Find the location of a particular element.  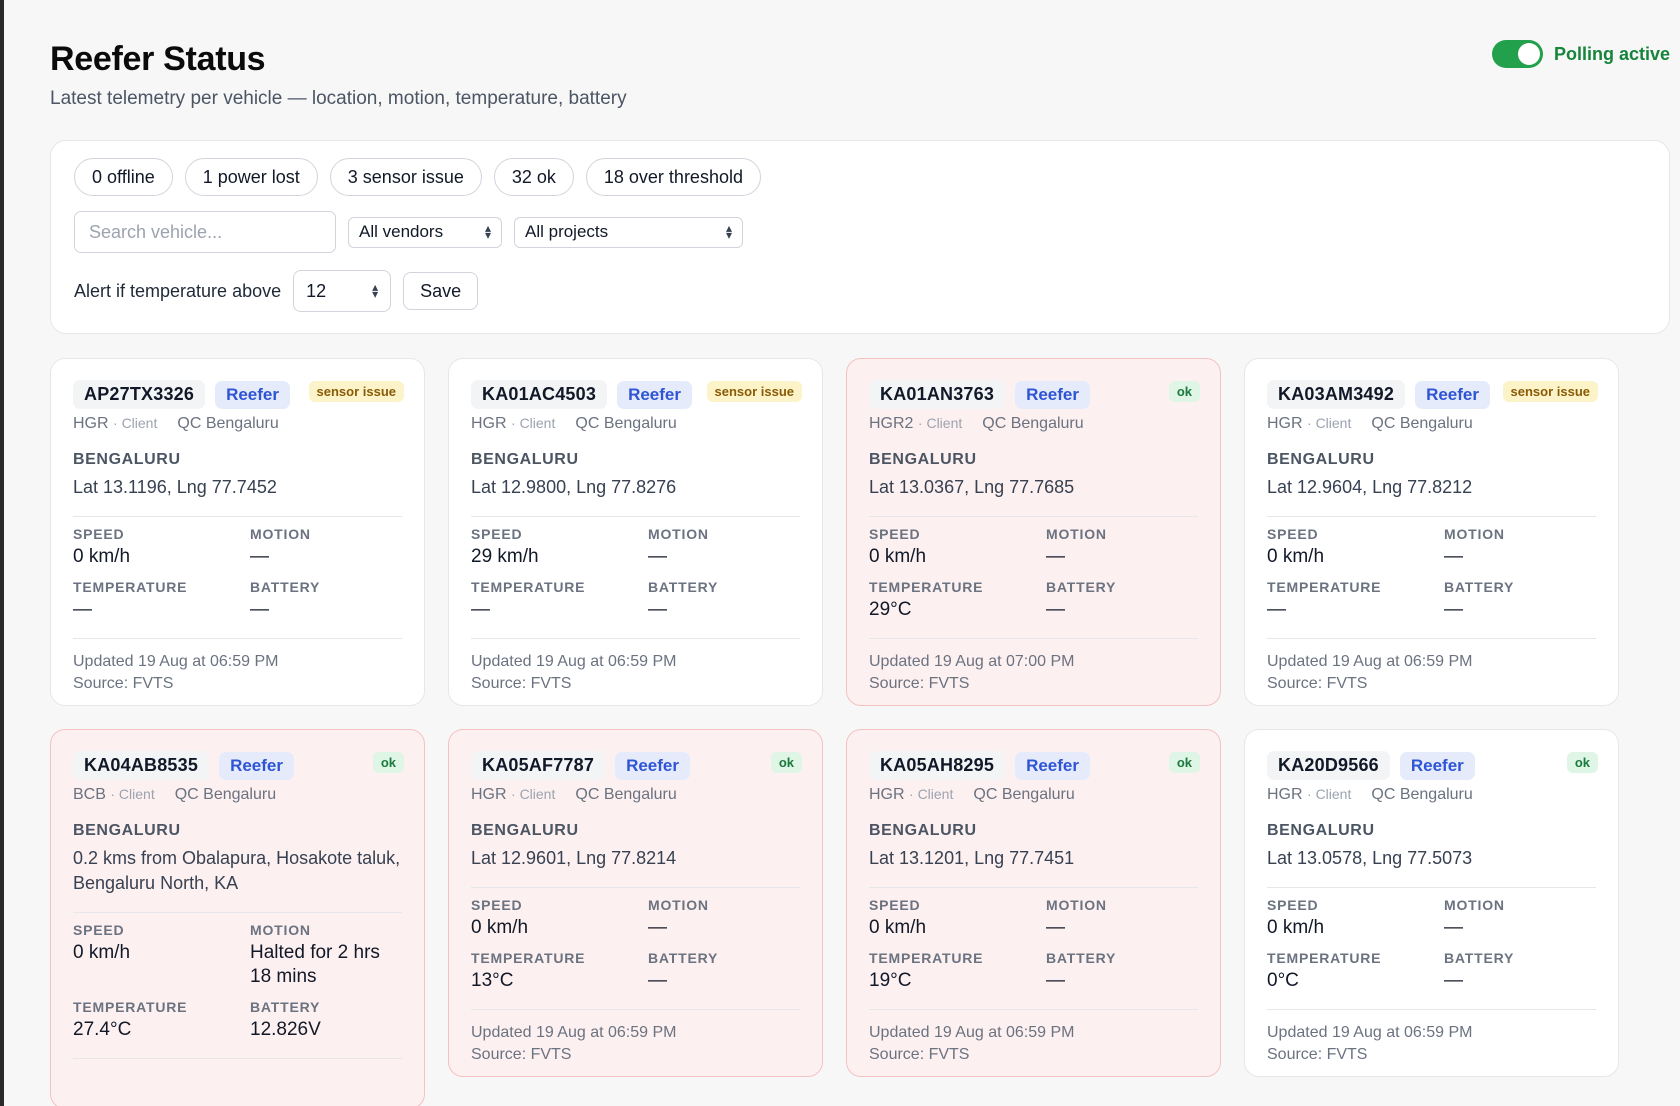

stepper-icon: ▴ ▾ is located at coordinates (375, 290).